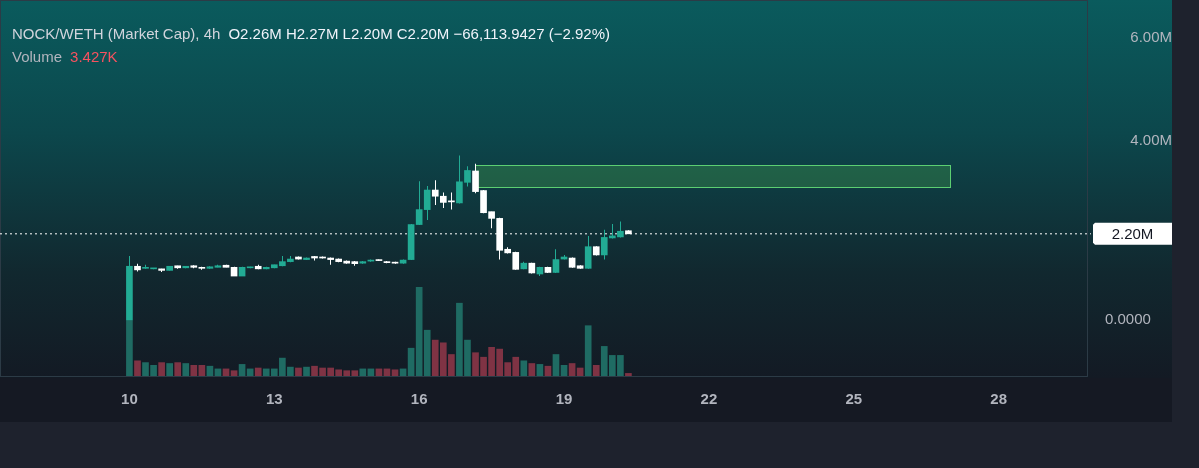 The width and height of the screenshot is (1199, 468). Describe the element at coordinates (116, 33) in the screenshot. I see `text: NOCK/WETH (Market Cap), 4h` at that location.